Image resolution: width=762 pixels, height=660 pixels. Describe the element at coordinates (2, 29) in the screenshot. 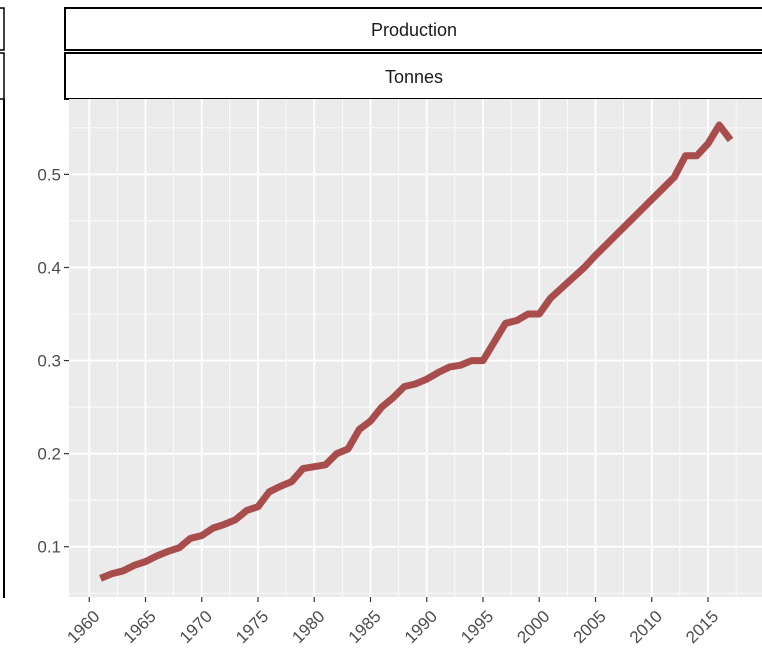

I see `left-strip-edge-top` at that location.